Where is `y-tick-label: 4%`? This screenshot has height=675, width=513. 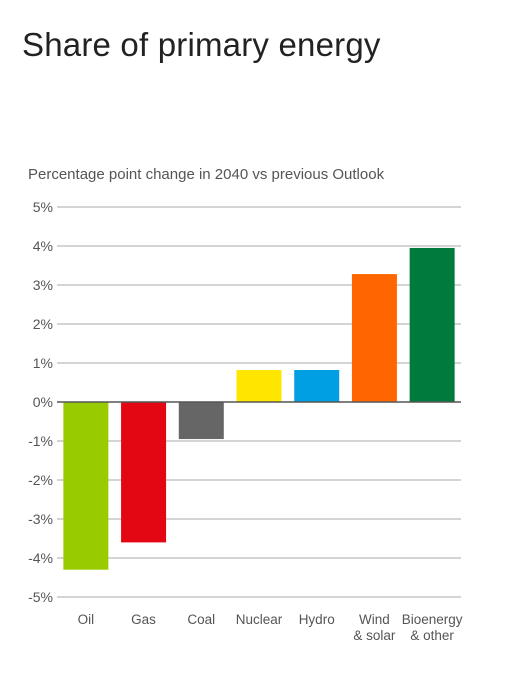
y-tick-label: 4% is located at coordinates (43, 246).